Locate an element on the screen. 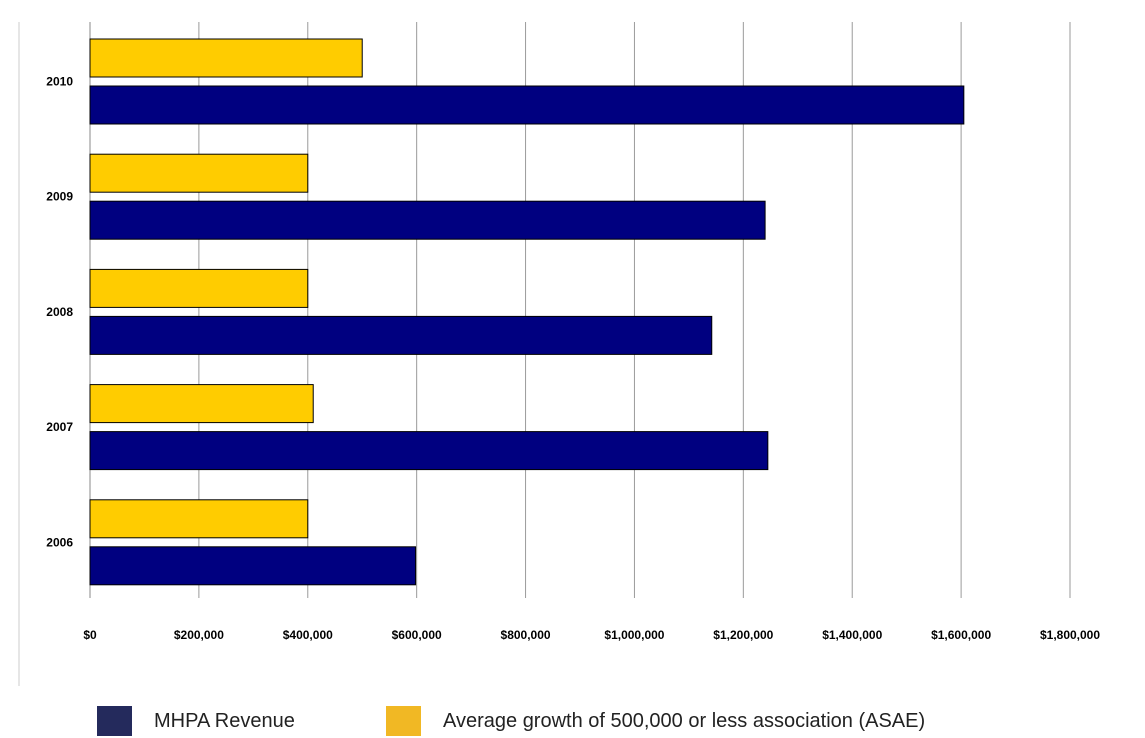  y-axis-labels: 2010 2009 2008 2007 2006 is located at coordinates (59, 312).